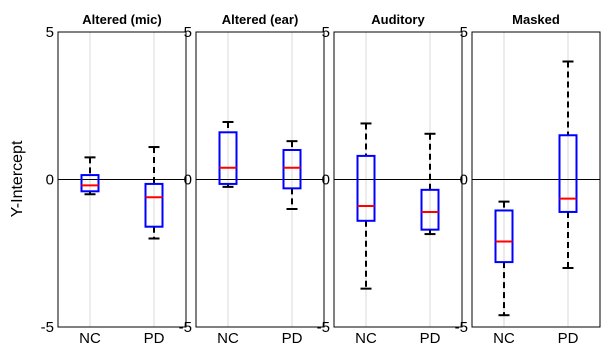 The image size is (612, 345). I want to click on panel-title: Masked, so click(536, 19).